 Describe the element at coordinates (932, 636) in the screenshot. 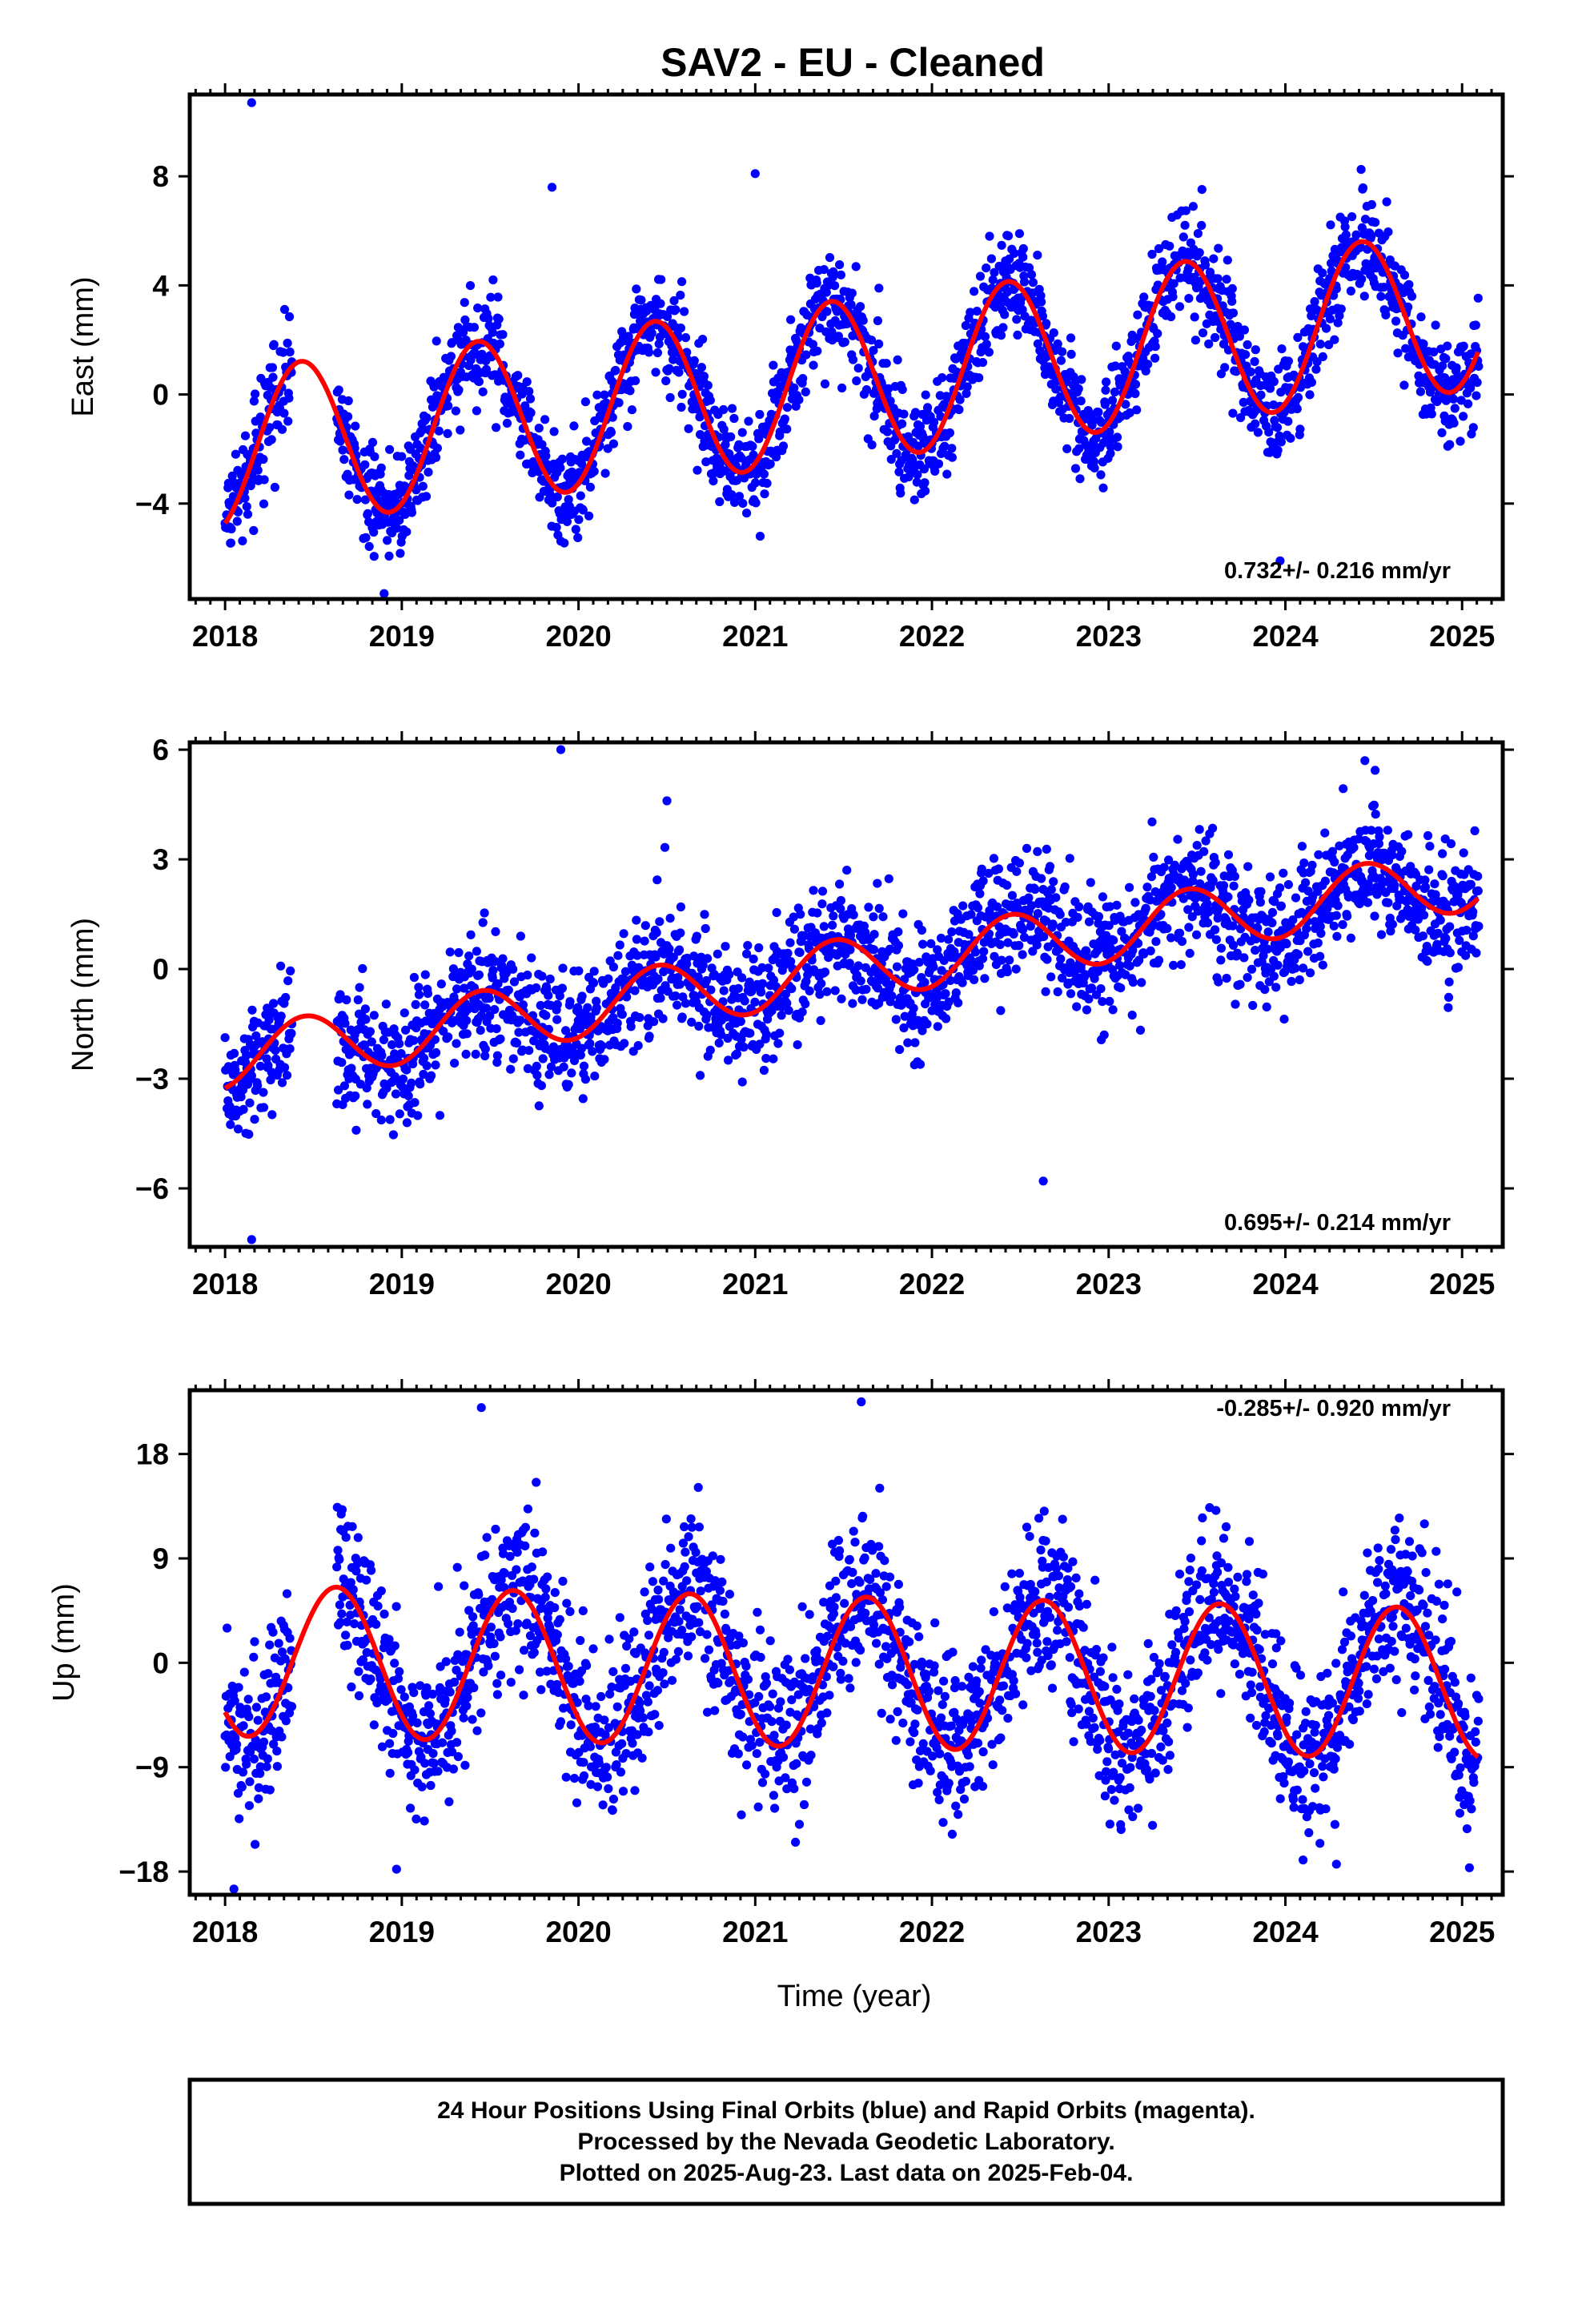

I see `x-tick-label: 2022` at that location.